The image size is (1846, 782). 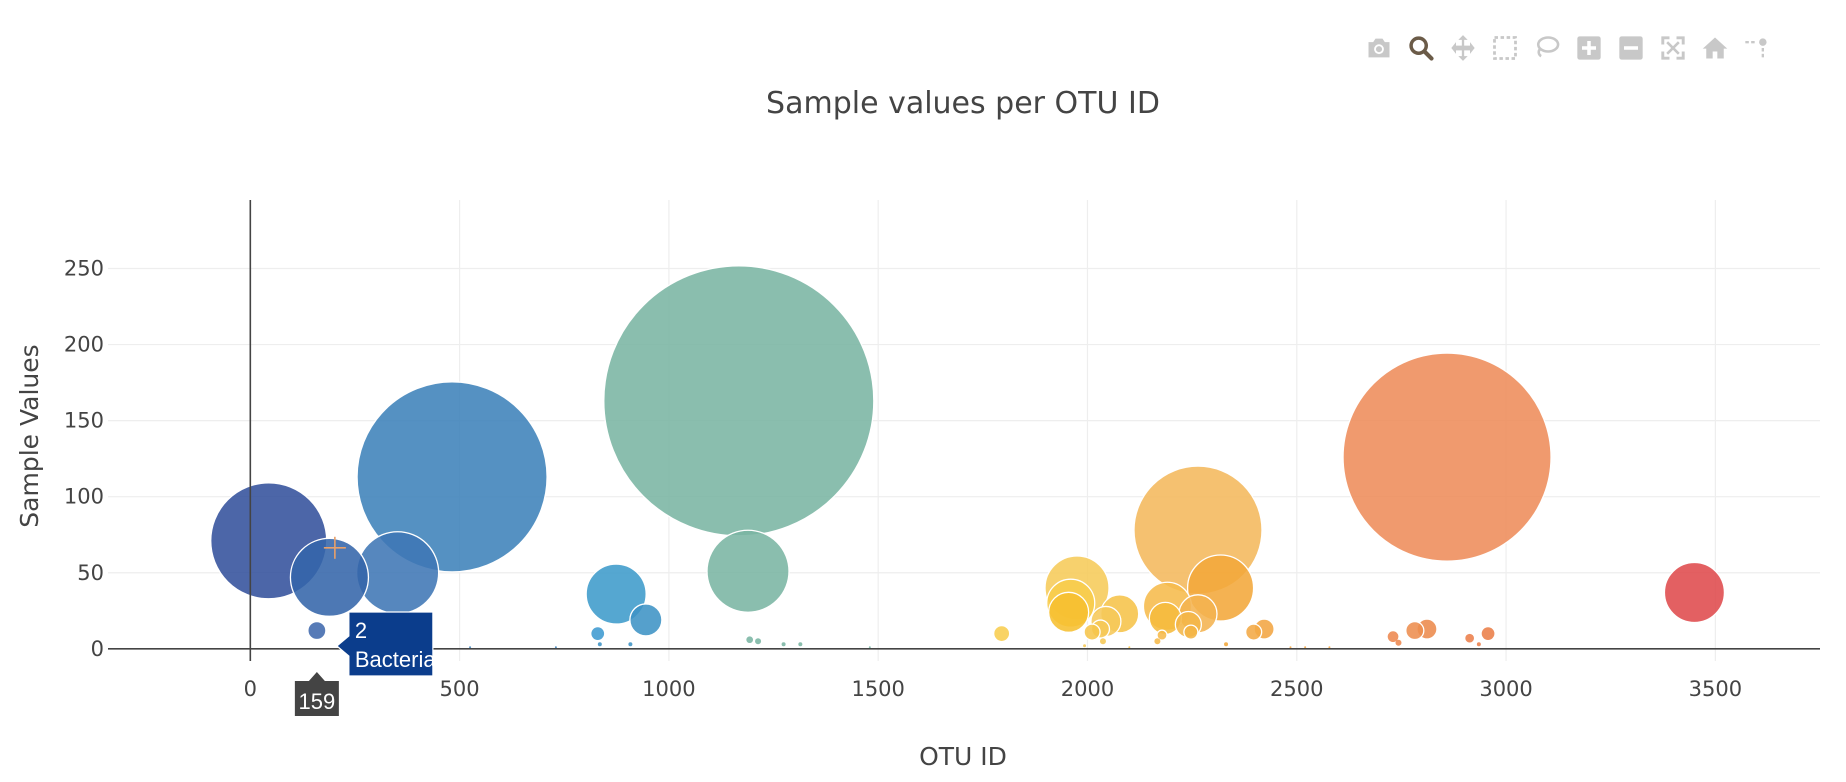 I want to click on x-tick-label: 0, so click(x=250, y=689).